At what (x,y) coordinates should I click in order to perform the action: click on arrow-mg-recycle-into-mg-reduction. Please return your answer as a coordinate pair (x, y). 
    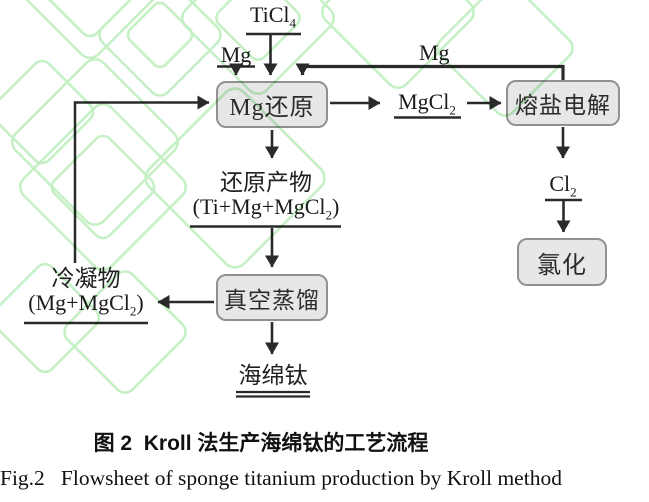
    Looking at the image, I should click on (430, 71).